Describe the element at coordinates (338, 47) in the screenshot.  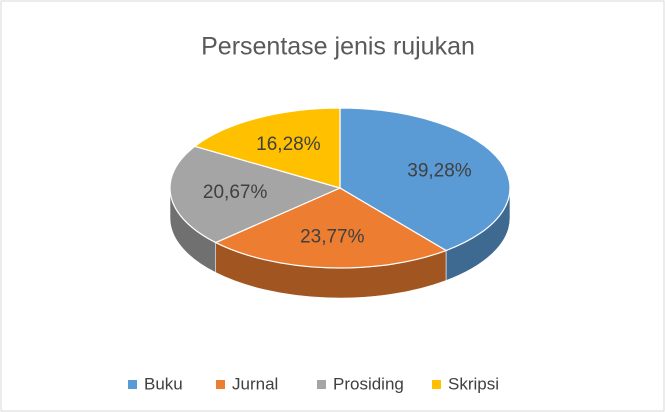
I see `chart-title: Persentase jenis rujukan` at that location.